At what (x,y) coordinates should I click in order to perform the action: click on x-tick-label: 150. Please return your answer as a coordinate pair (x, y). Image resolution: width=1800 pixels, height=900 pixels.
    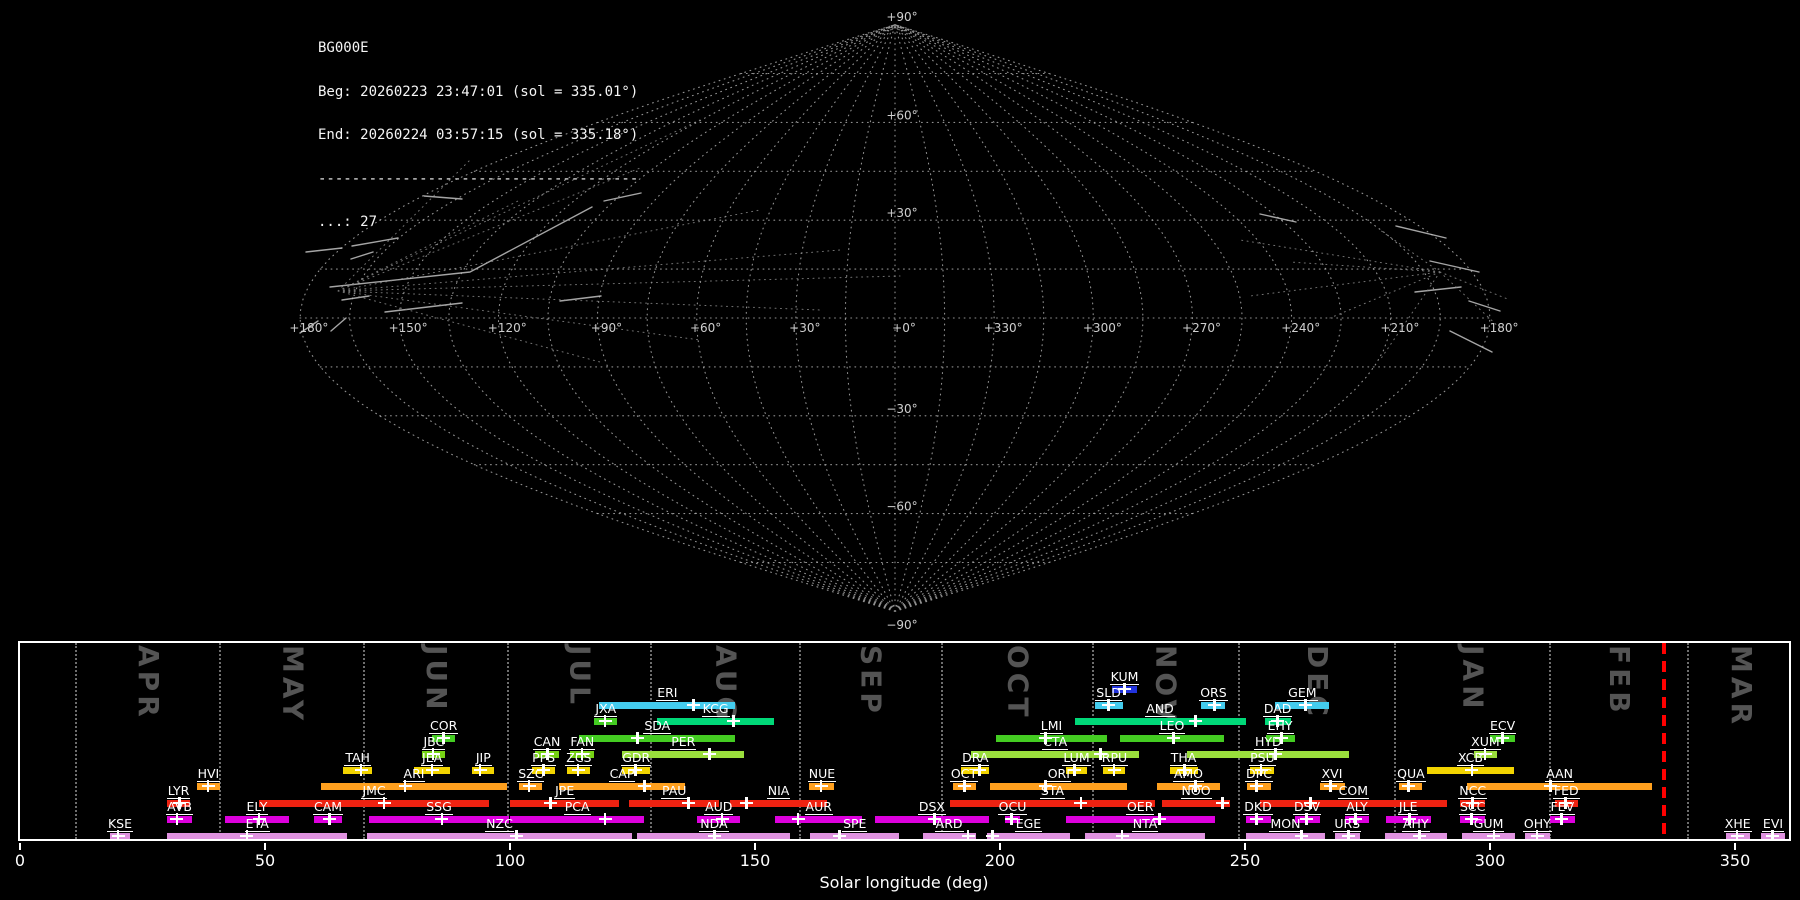
    Looking at the image, I should click on (755, 860).